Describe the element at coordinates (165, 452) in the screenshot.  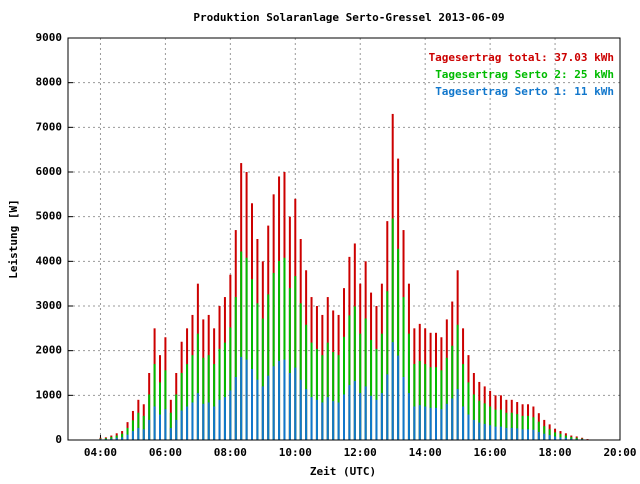
I see `x-tick-label: 06:00` at that location.